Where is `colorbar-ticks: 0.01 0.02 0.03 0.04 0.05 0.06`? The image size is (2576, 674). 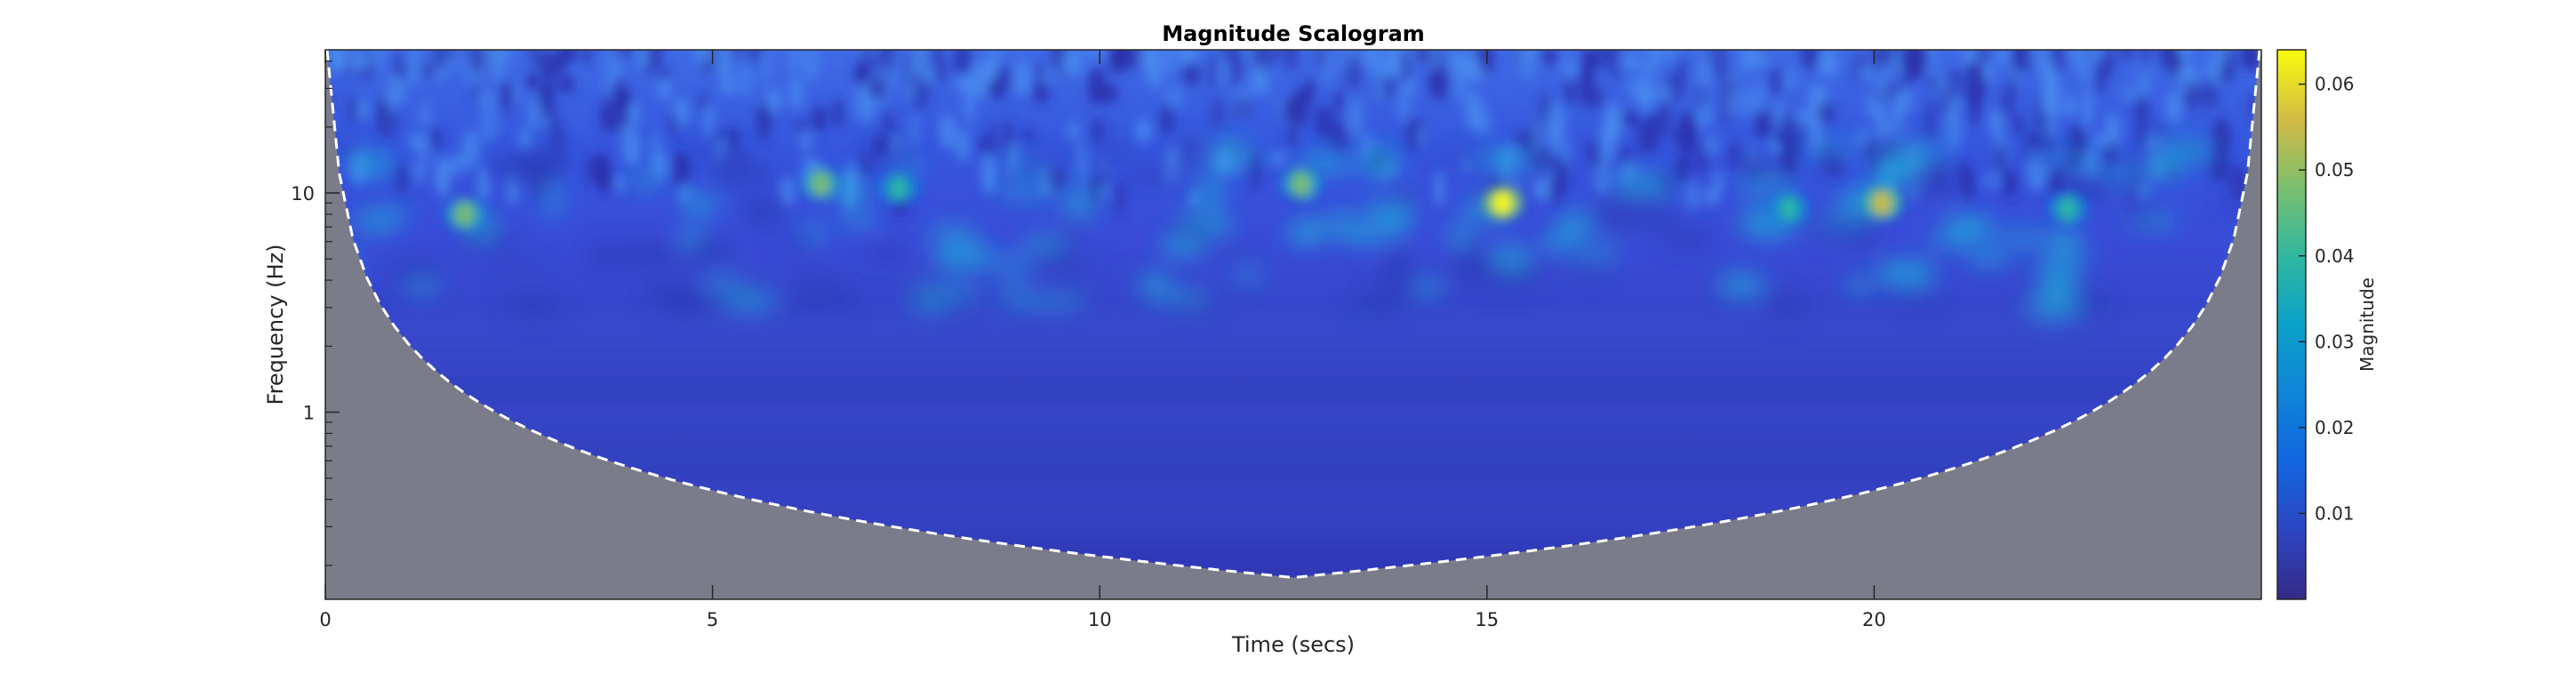 colorbar-ticks: 0.01 0.02 0.03 0.04 0.05 0.06 is located at coordinates (2327, 299).